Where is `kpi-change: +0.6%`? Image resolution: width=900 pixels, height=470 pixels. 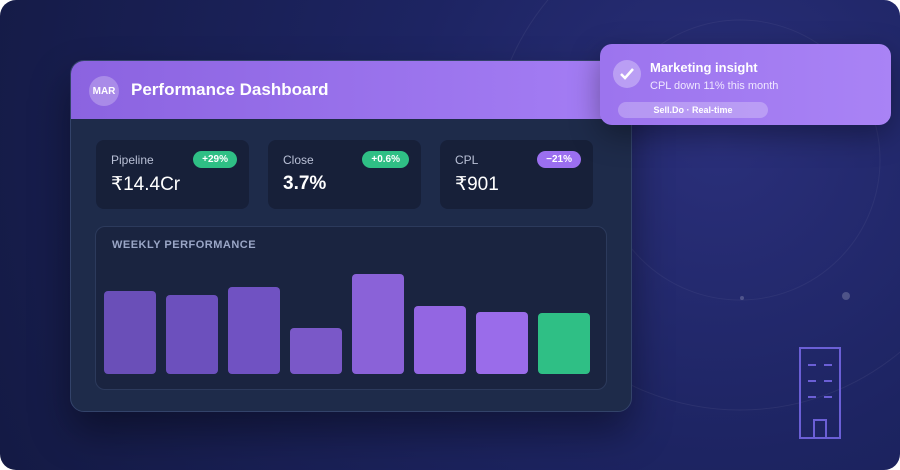
kpi-change: +0.6% is located at coordinates (385, 159).